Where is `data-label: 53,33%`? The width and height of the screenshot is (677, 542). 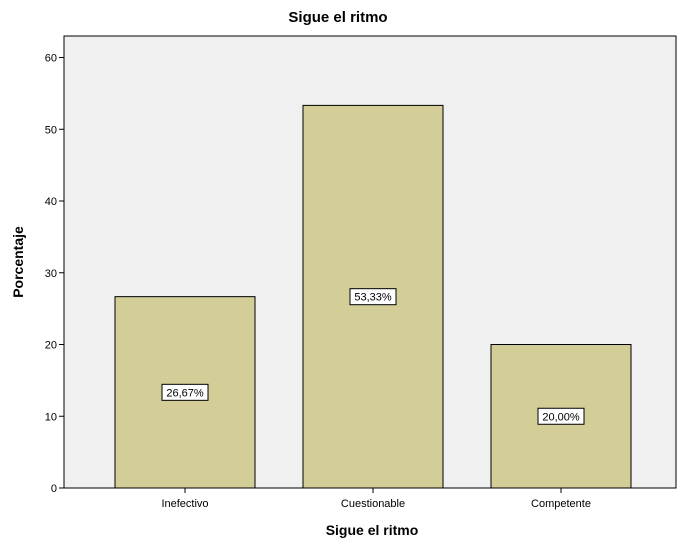
data-label: 53,33% is located at coordinates (373, 298).